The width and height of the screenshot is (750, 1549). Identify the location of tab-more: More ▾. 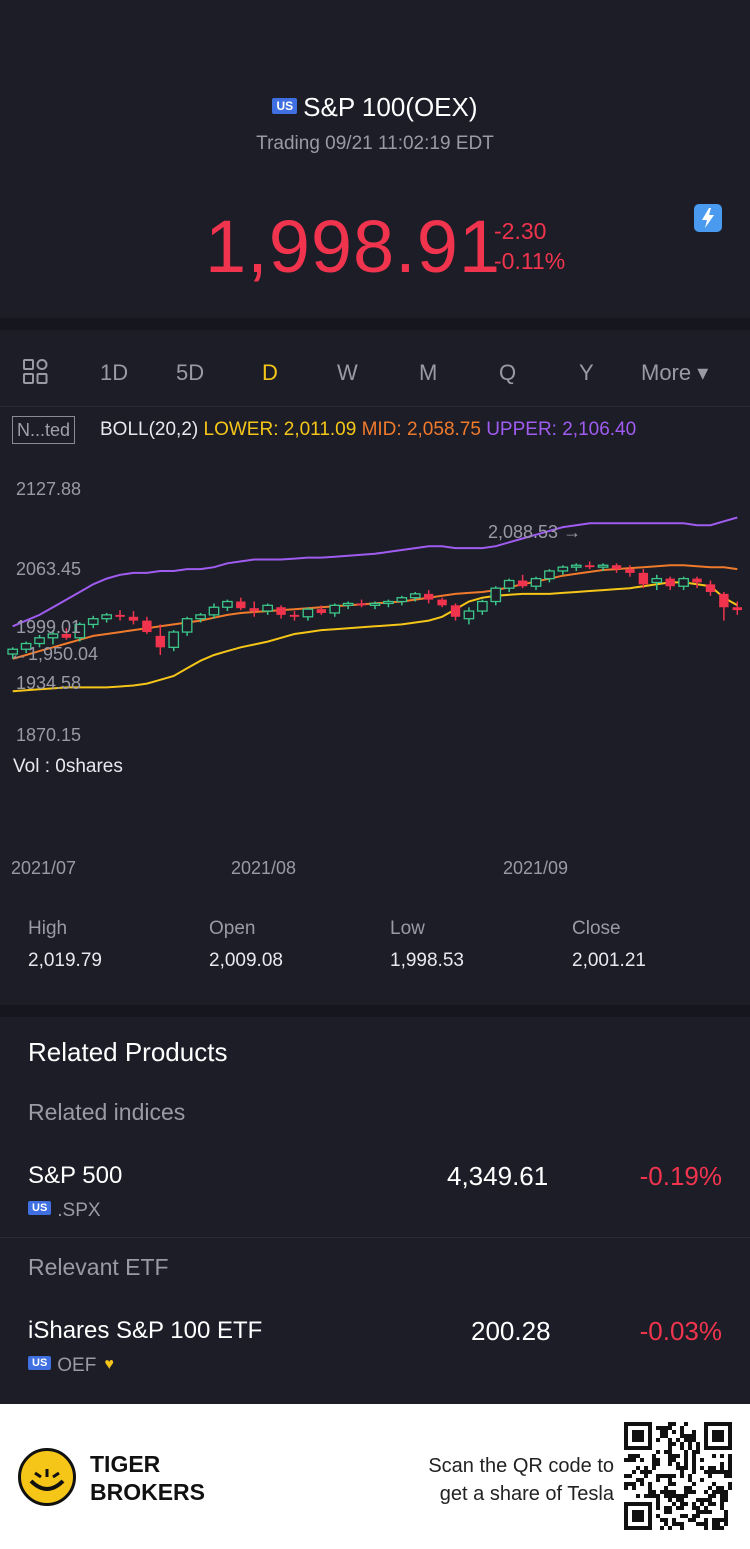
(675, 372).